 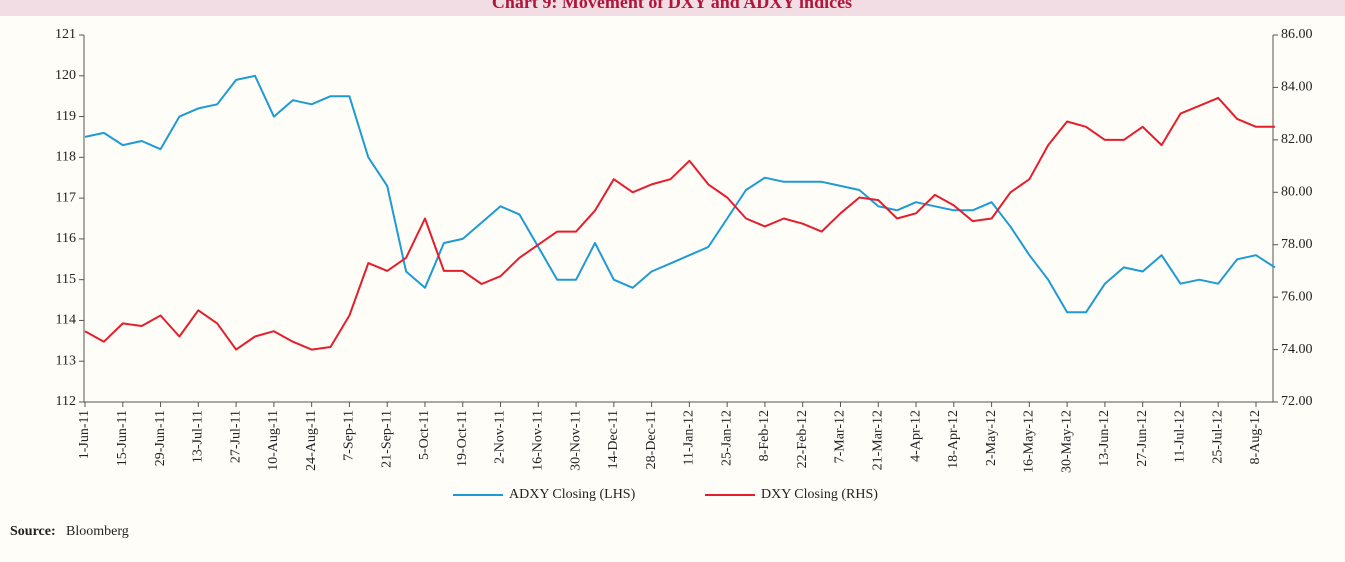 What do you see at coordinates (1029, 441) in the screenshot?
I see `x-tick-label: 16-May-12` at bounding box center [1029, 441].